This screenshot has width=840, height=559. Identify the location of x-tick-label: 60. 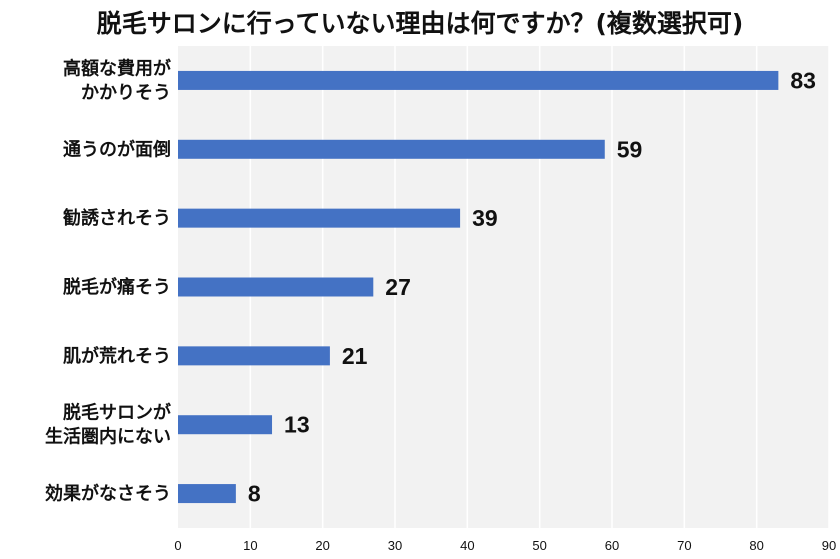
(612, 545).